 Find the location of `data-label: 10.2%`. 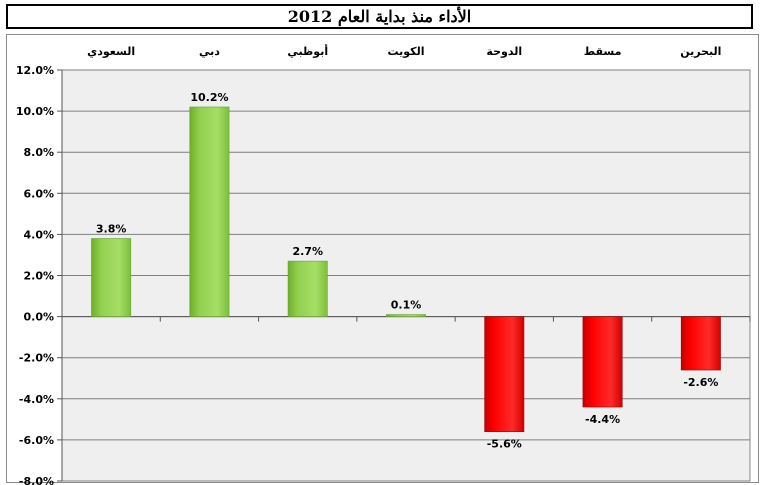

data-label: 10.2% is located at coordinates (209, 97).